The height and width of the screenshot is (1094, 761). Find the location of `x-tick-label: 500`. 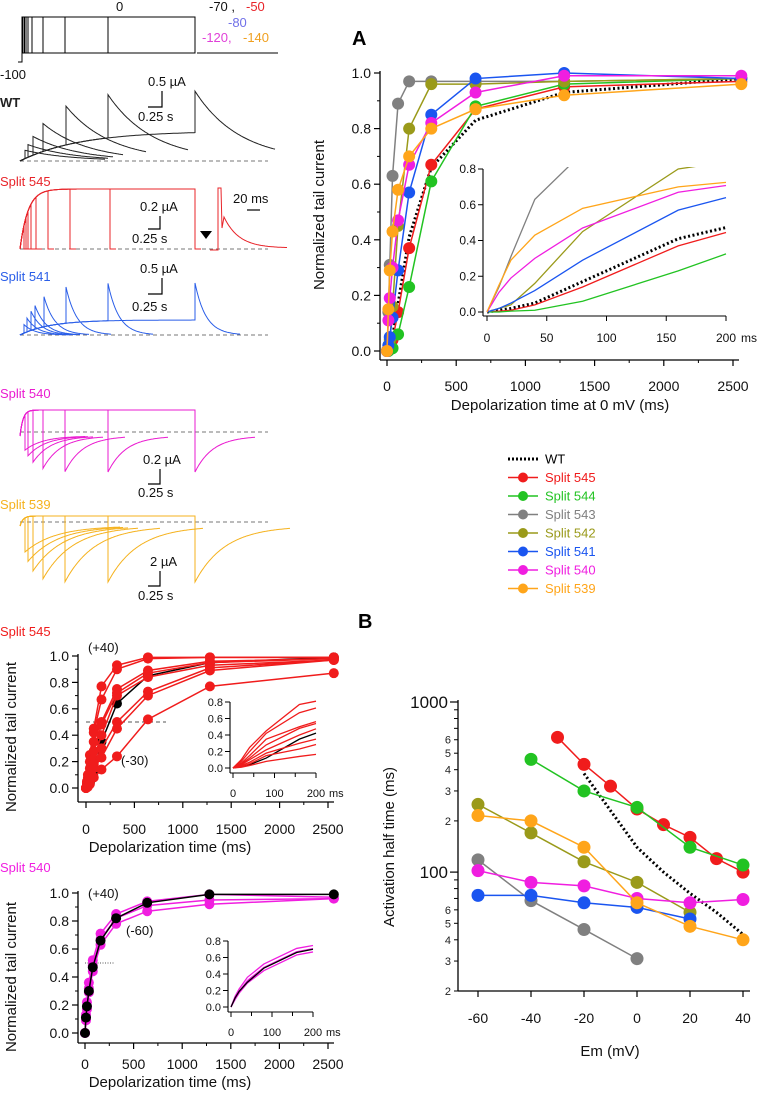

x-tick-label: 500 is located at coordinates (457, 386).